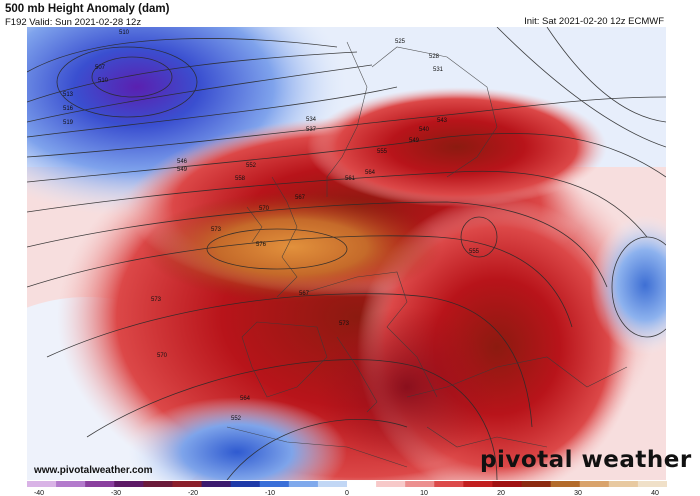 This screenshot has width=700, height=496. I want to click on valid-time: F192 Valid: Sun 2021-02-28 12z, so click(73, 22).